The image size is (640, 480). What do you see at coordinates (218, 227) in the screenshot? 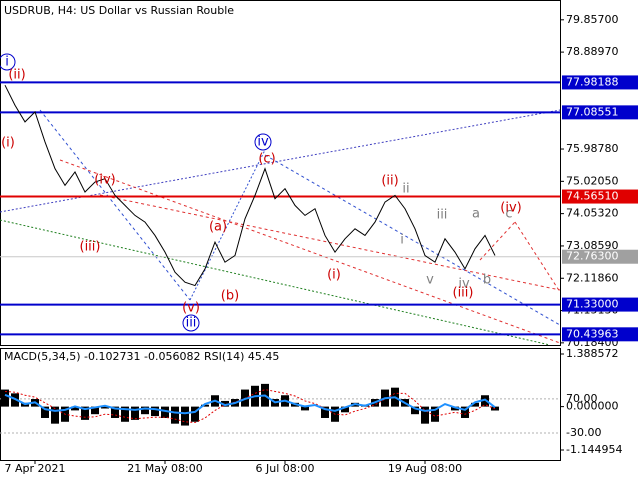
I see `wave-label: (a)` at bounding box center [218, 227].